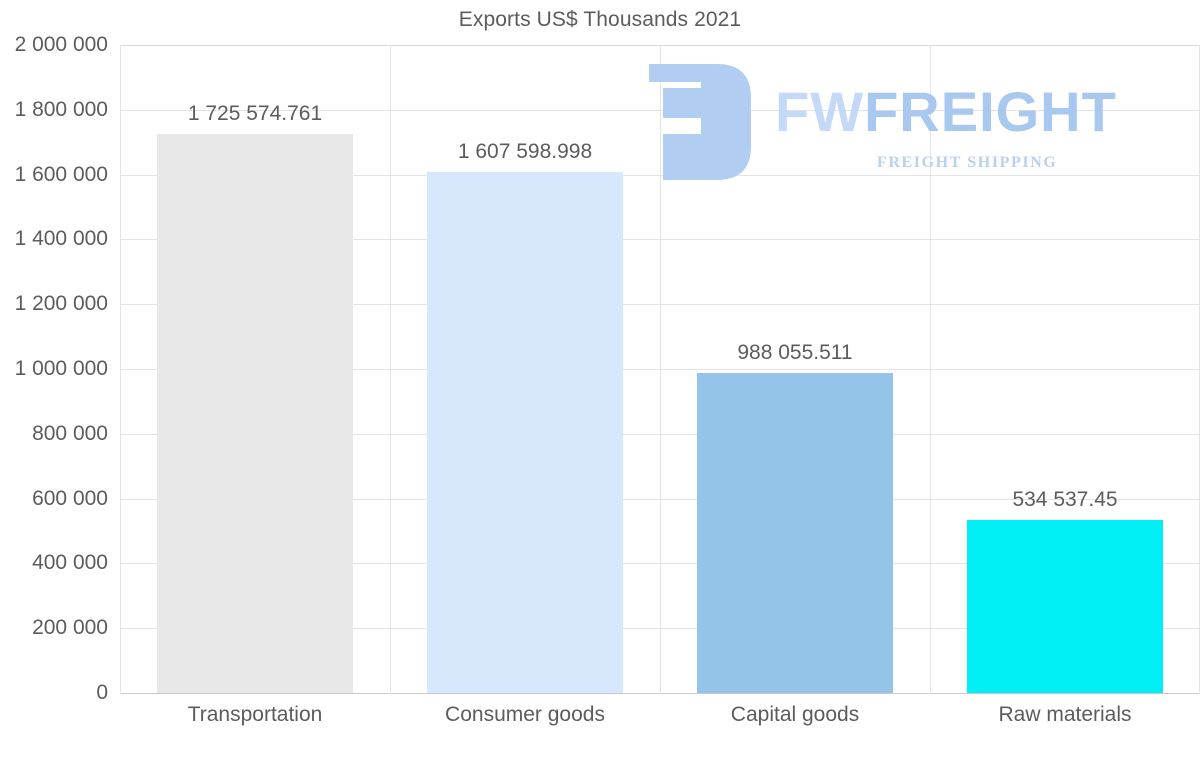  Describe the element at coordinates (102, 692) in the screenshot. I see `y-tick-label: 0` at that location.